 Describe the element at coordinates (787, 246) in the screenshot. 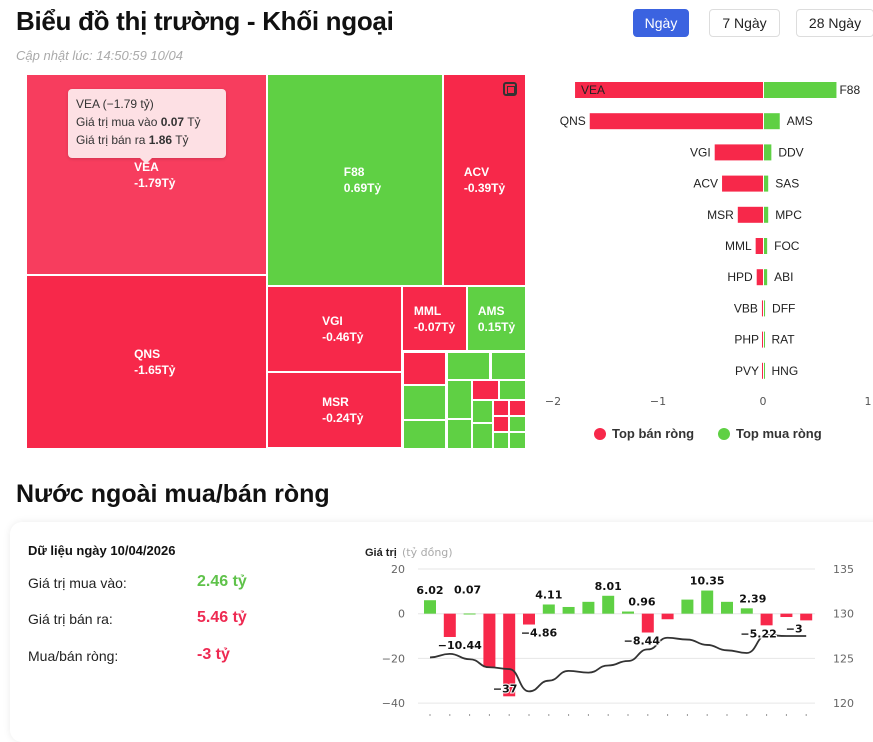

I see `buy-label: FOC` at that location.